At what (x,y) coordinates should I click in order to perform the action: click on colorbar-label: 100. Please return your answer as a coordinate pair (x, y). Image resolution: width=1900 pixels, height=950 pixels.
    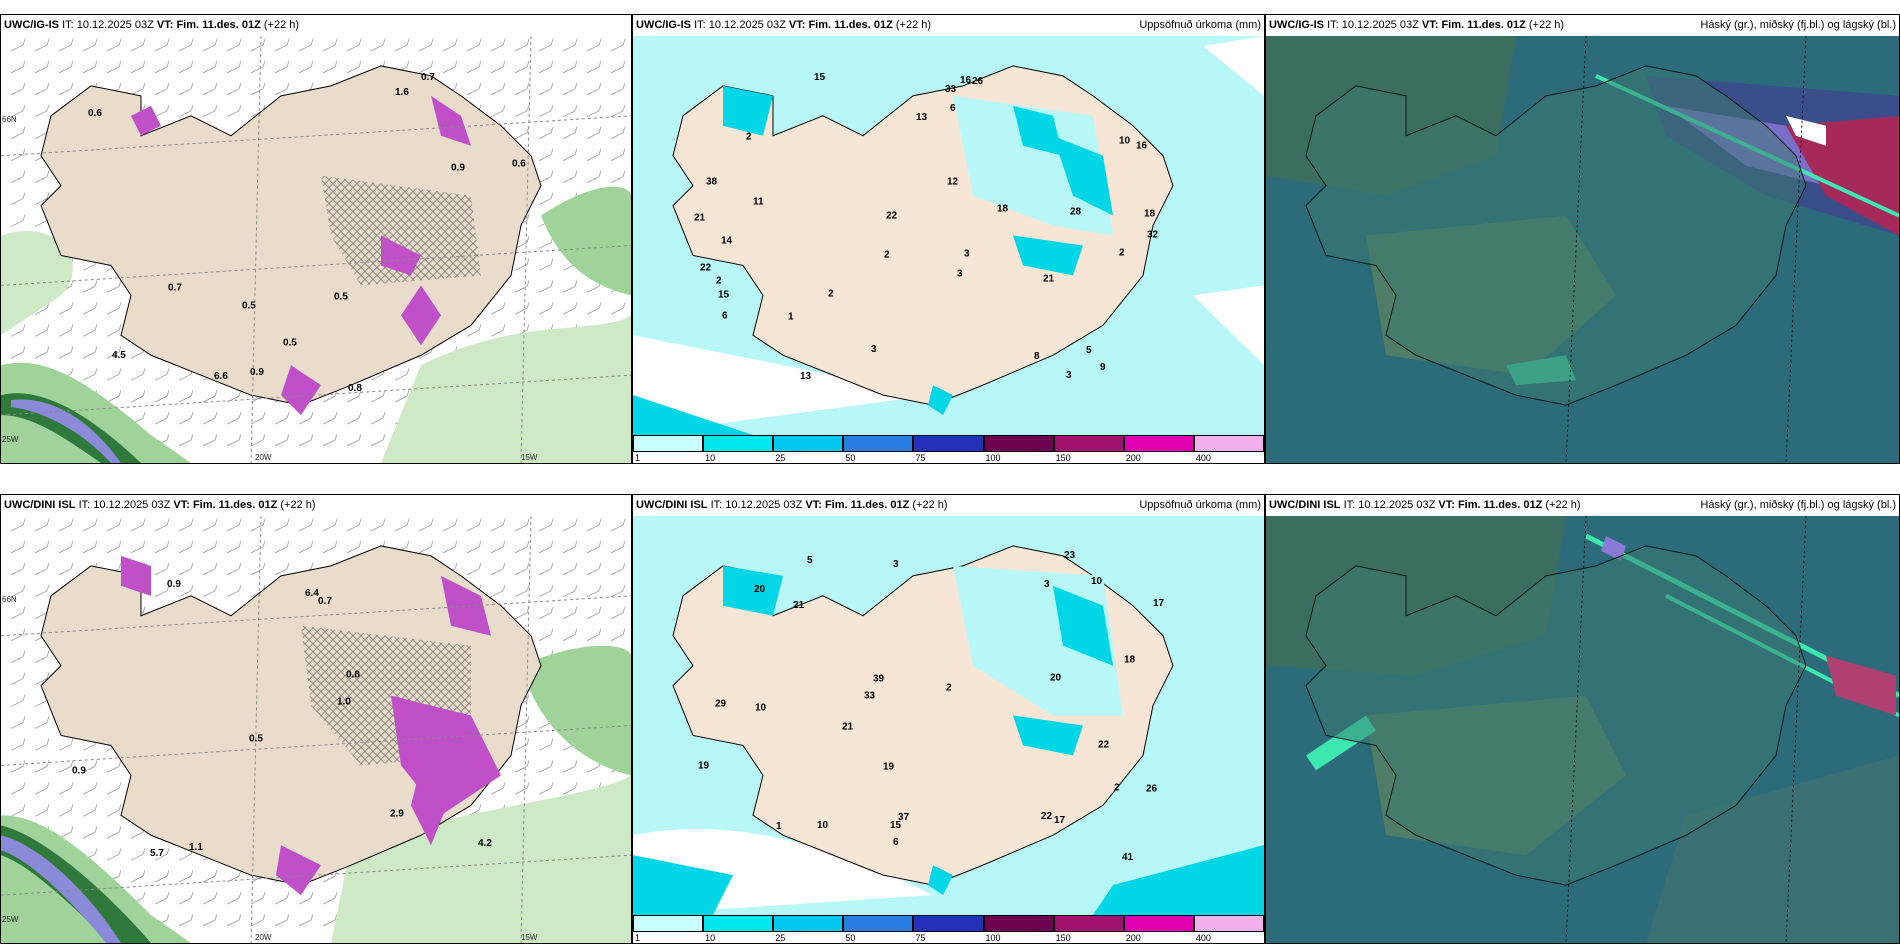
    Looking at the image, I should click on (993, 938).